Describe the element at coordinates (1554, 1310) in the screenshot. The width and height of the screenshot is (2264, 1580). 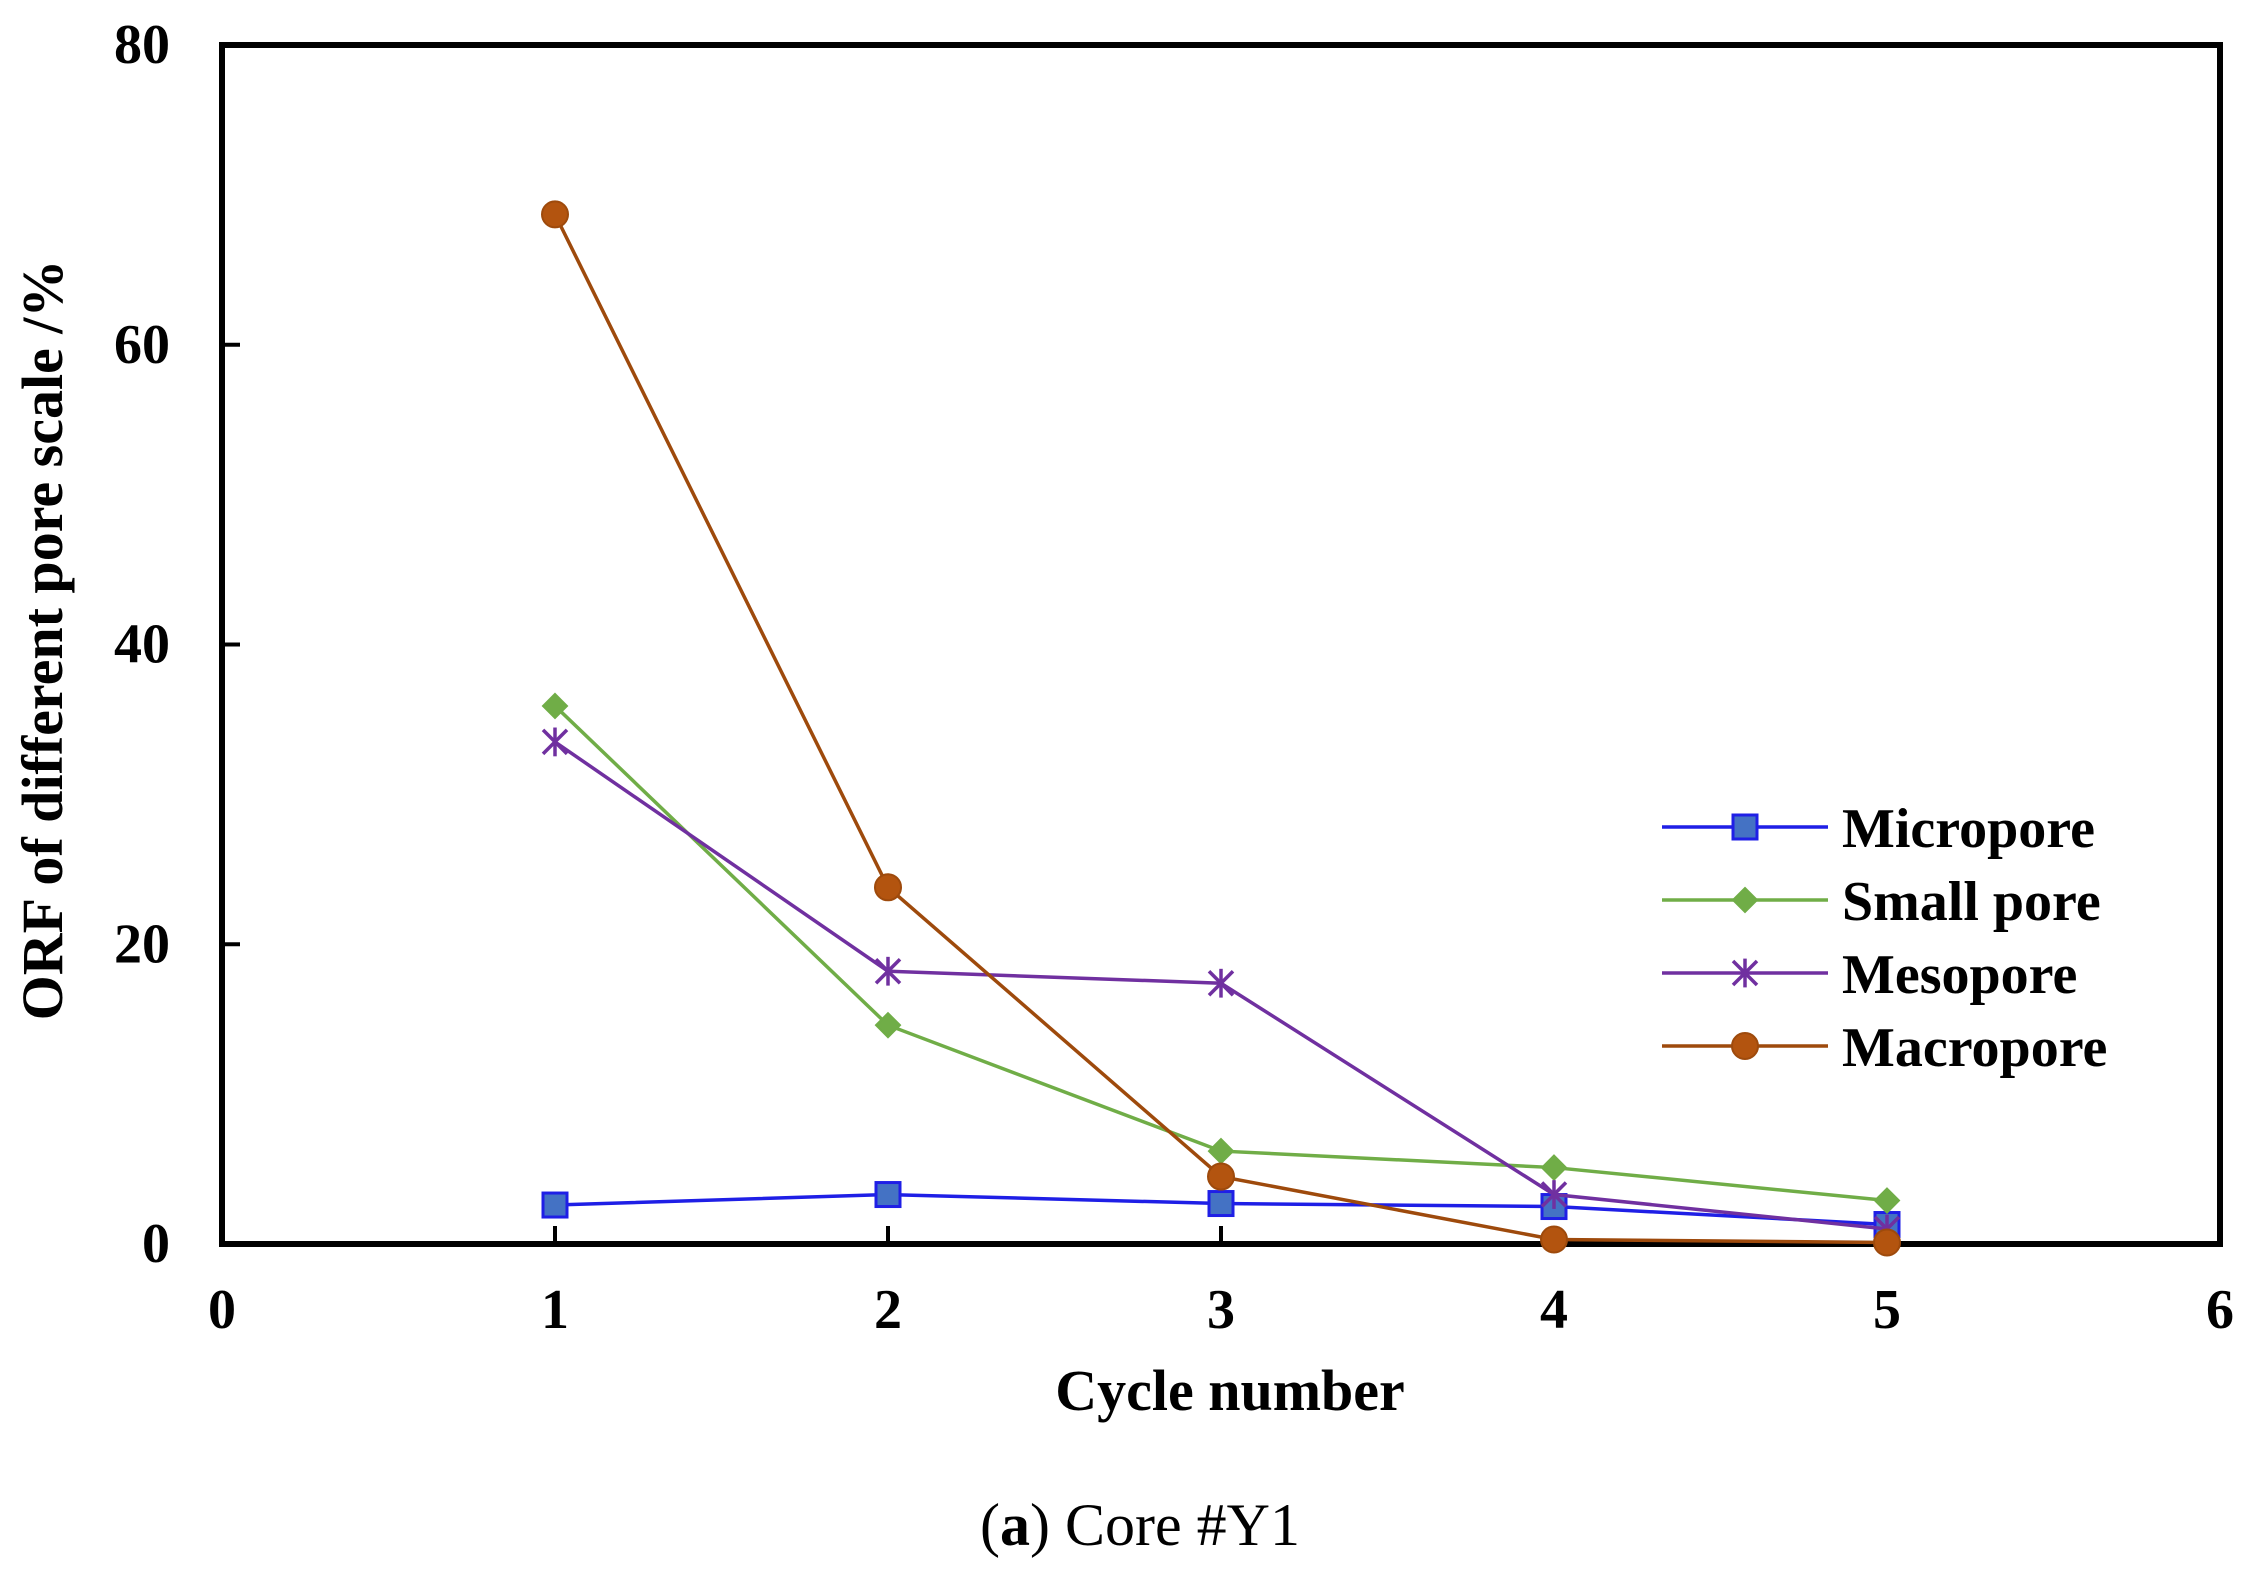
I see `x-tick-label: 4` at that location.